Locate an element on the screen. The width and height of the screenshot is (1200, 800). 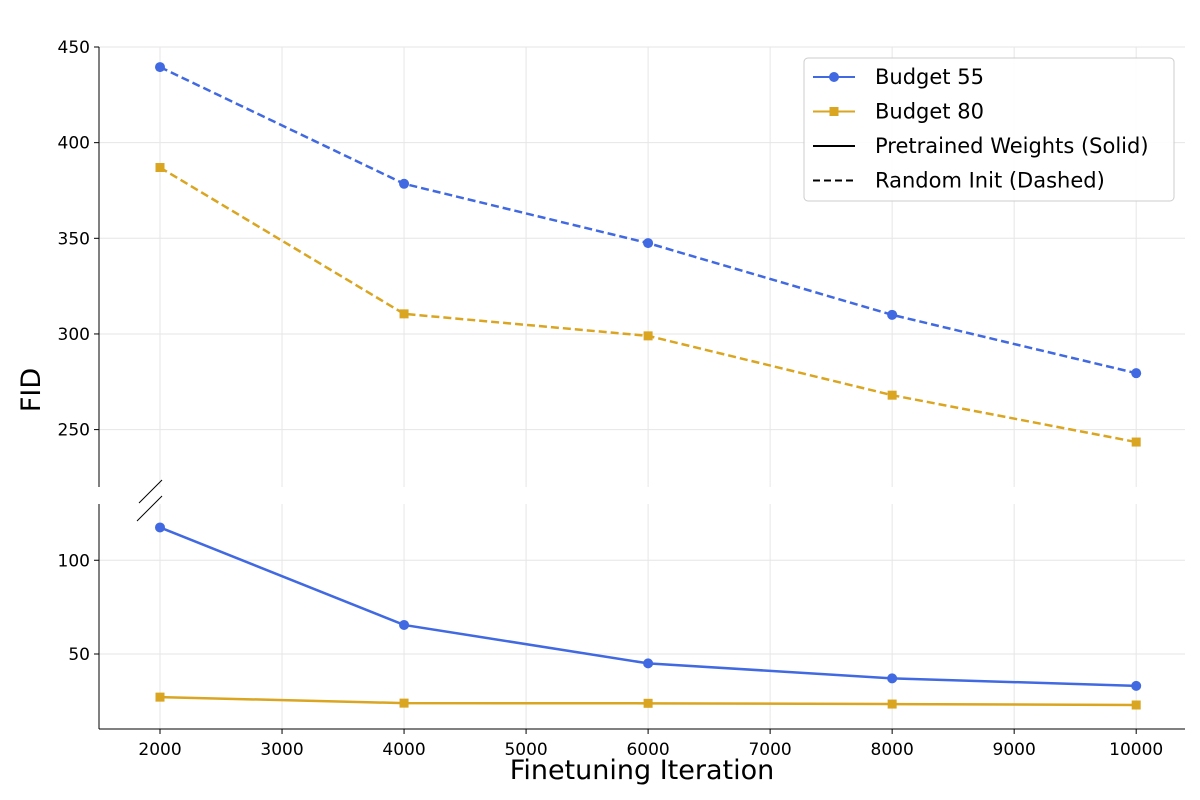
x-tick-label: 5000 is located at coordinates (525, 750).